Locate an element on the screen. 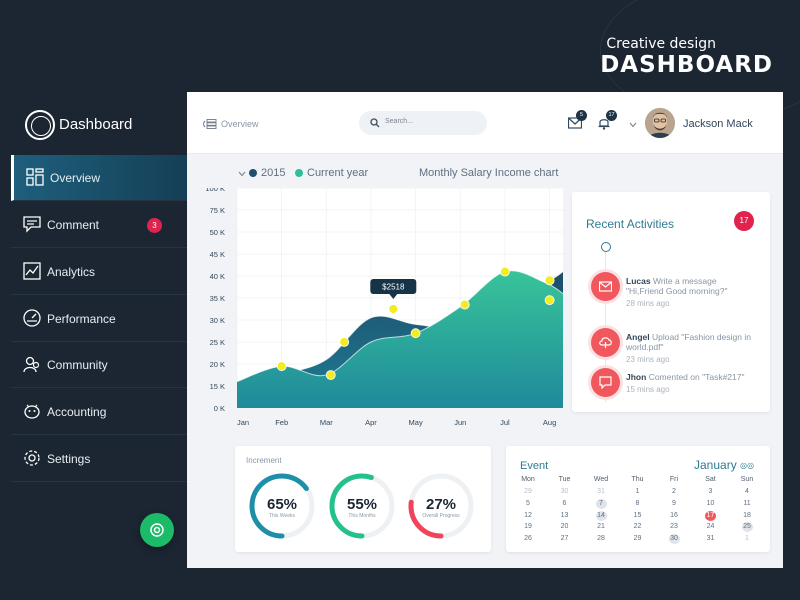 This screenshot has width=800, height=600. calendar-day: 25 is located at coordinates (747, 527).